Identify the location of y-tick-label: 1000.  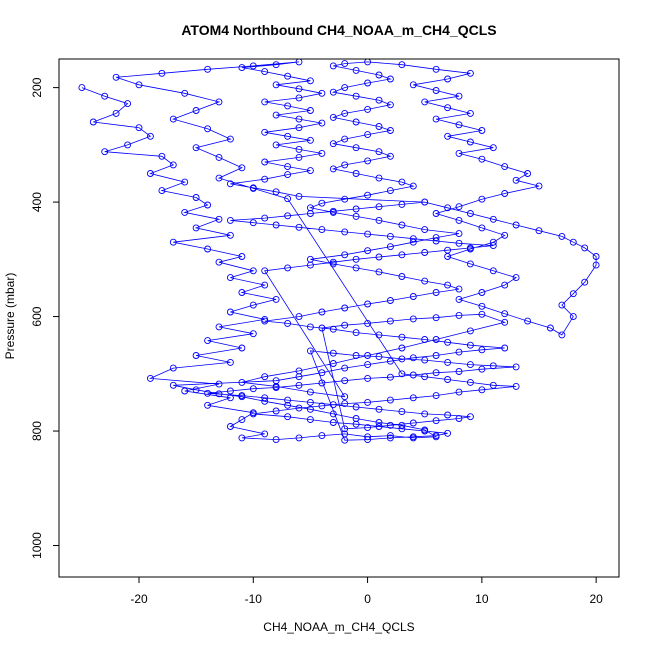
(37, 545).